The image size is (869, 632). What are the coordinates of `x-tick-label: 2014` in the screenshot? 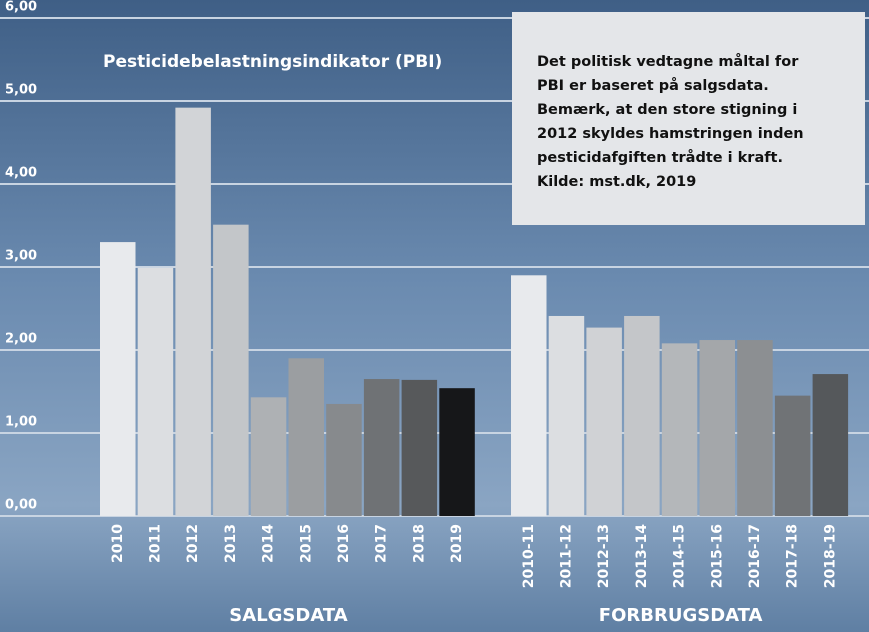 It's located at (269, 543).